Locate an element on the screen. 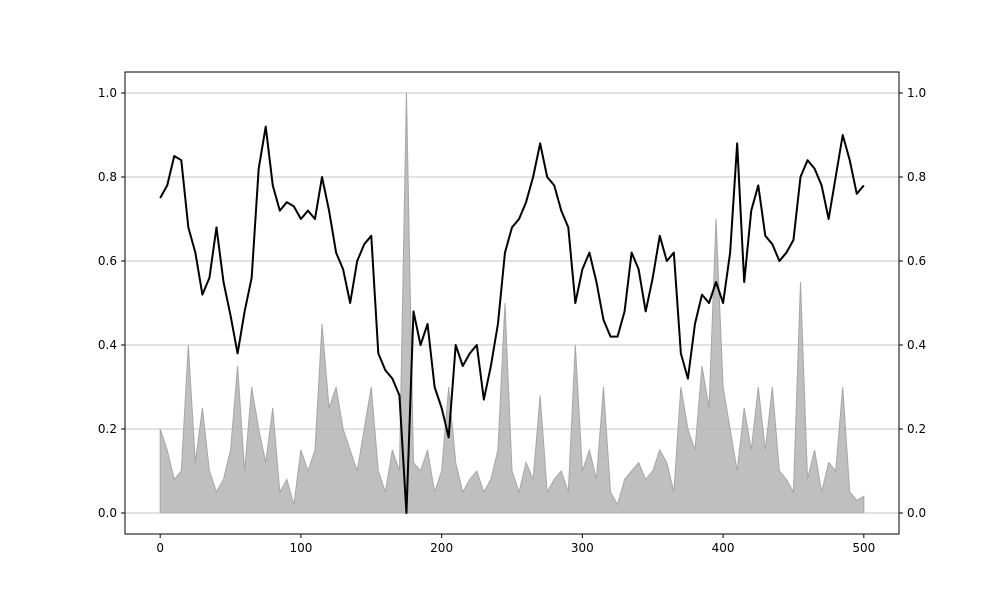  y2-tick-label: 0.4 is located at coordinates (916, 345).